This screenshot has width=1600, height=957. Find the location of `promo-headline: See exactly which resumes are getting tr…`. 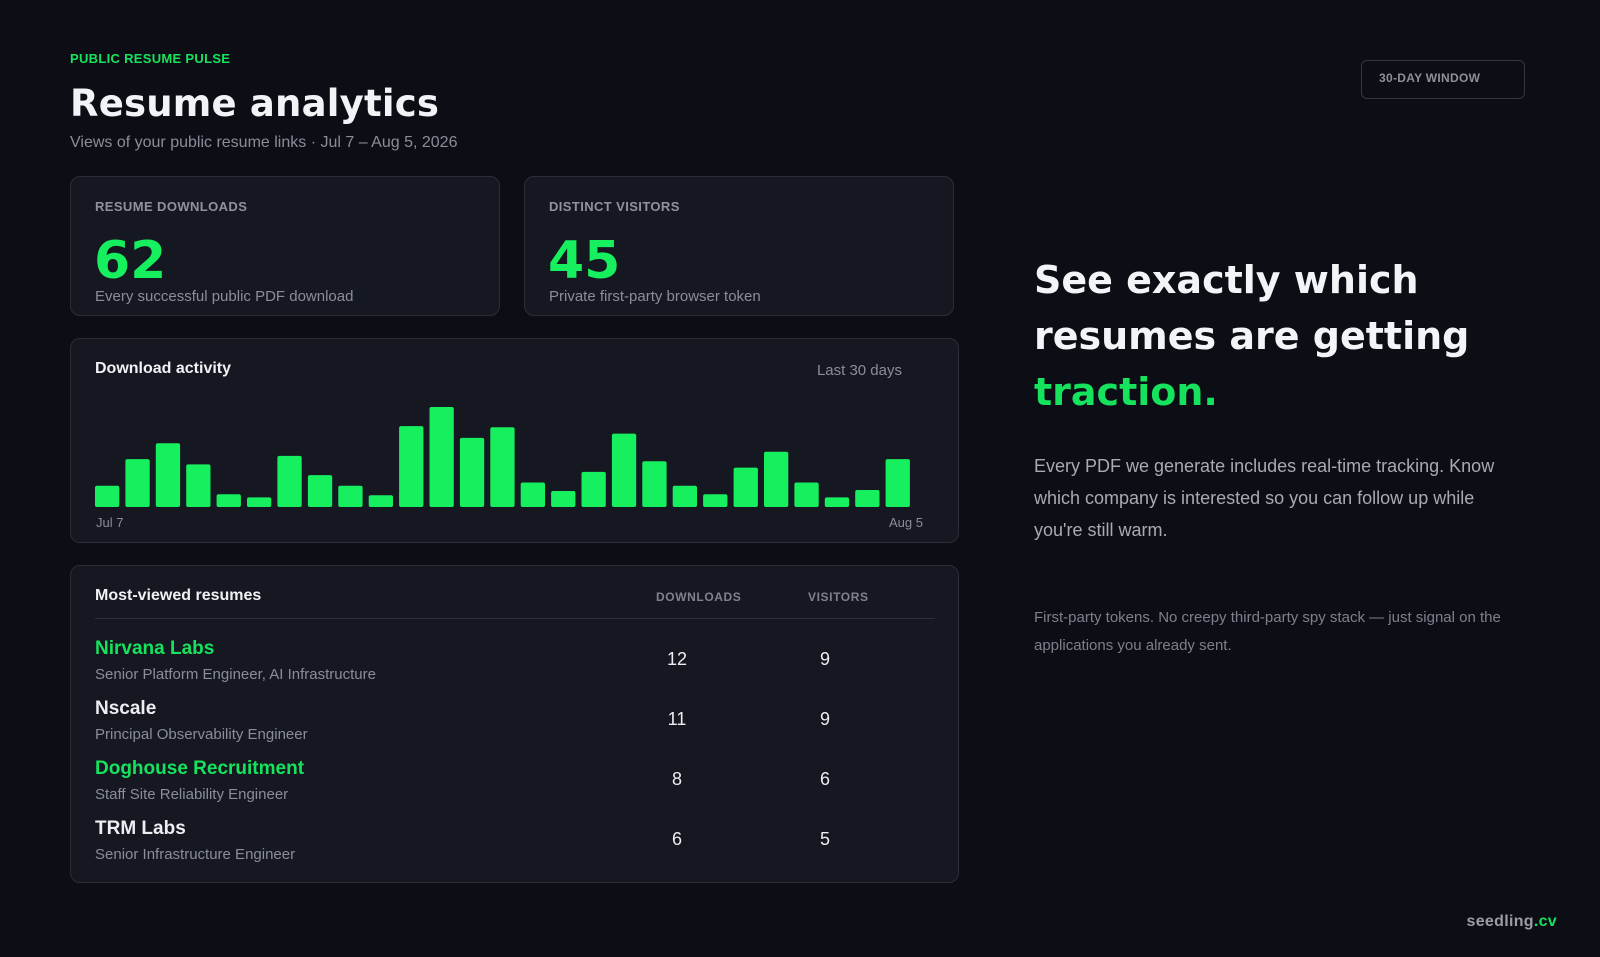

promo-headline: See exactly which resumes are getting tr… is located at coordinates (1264, 336).